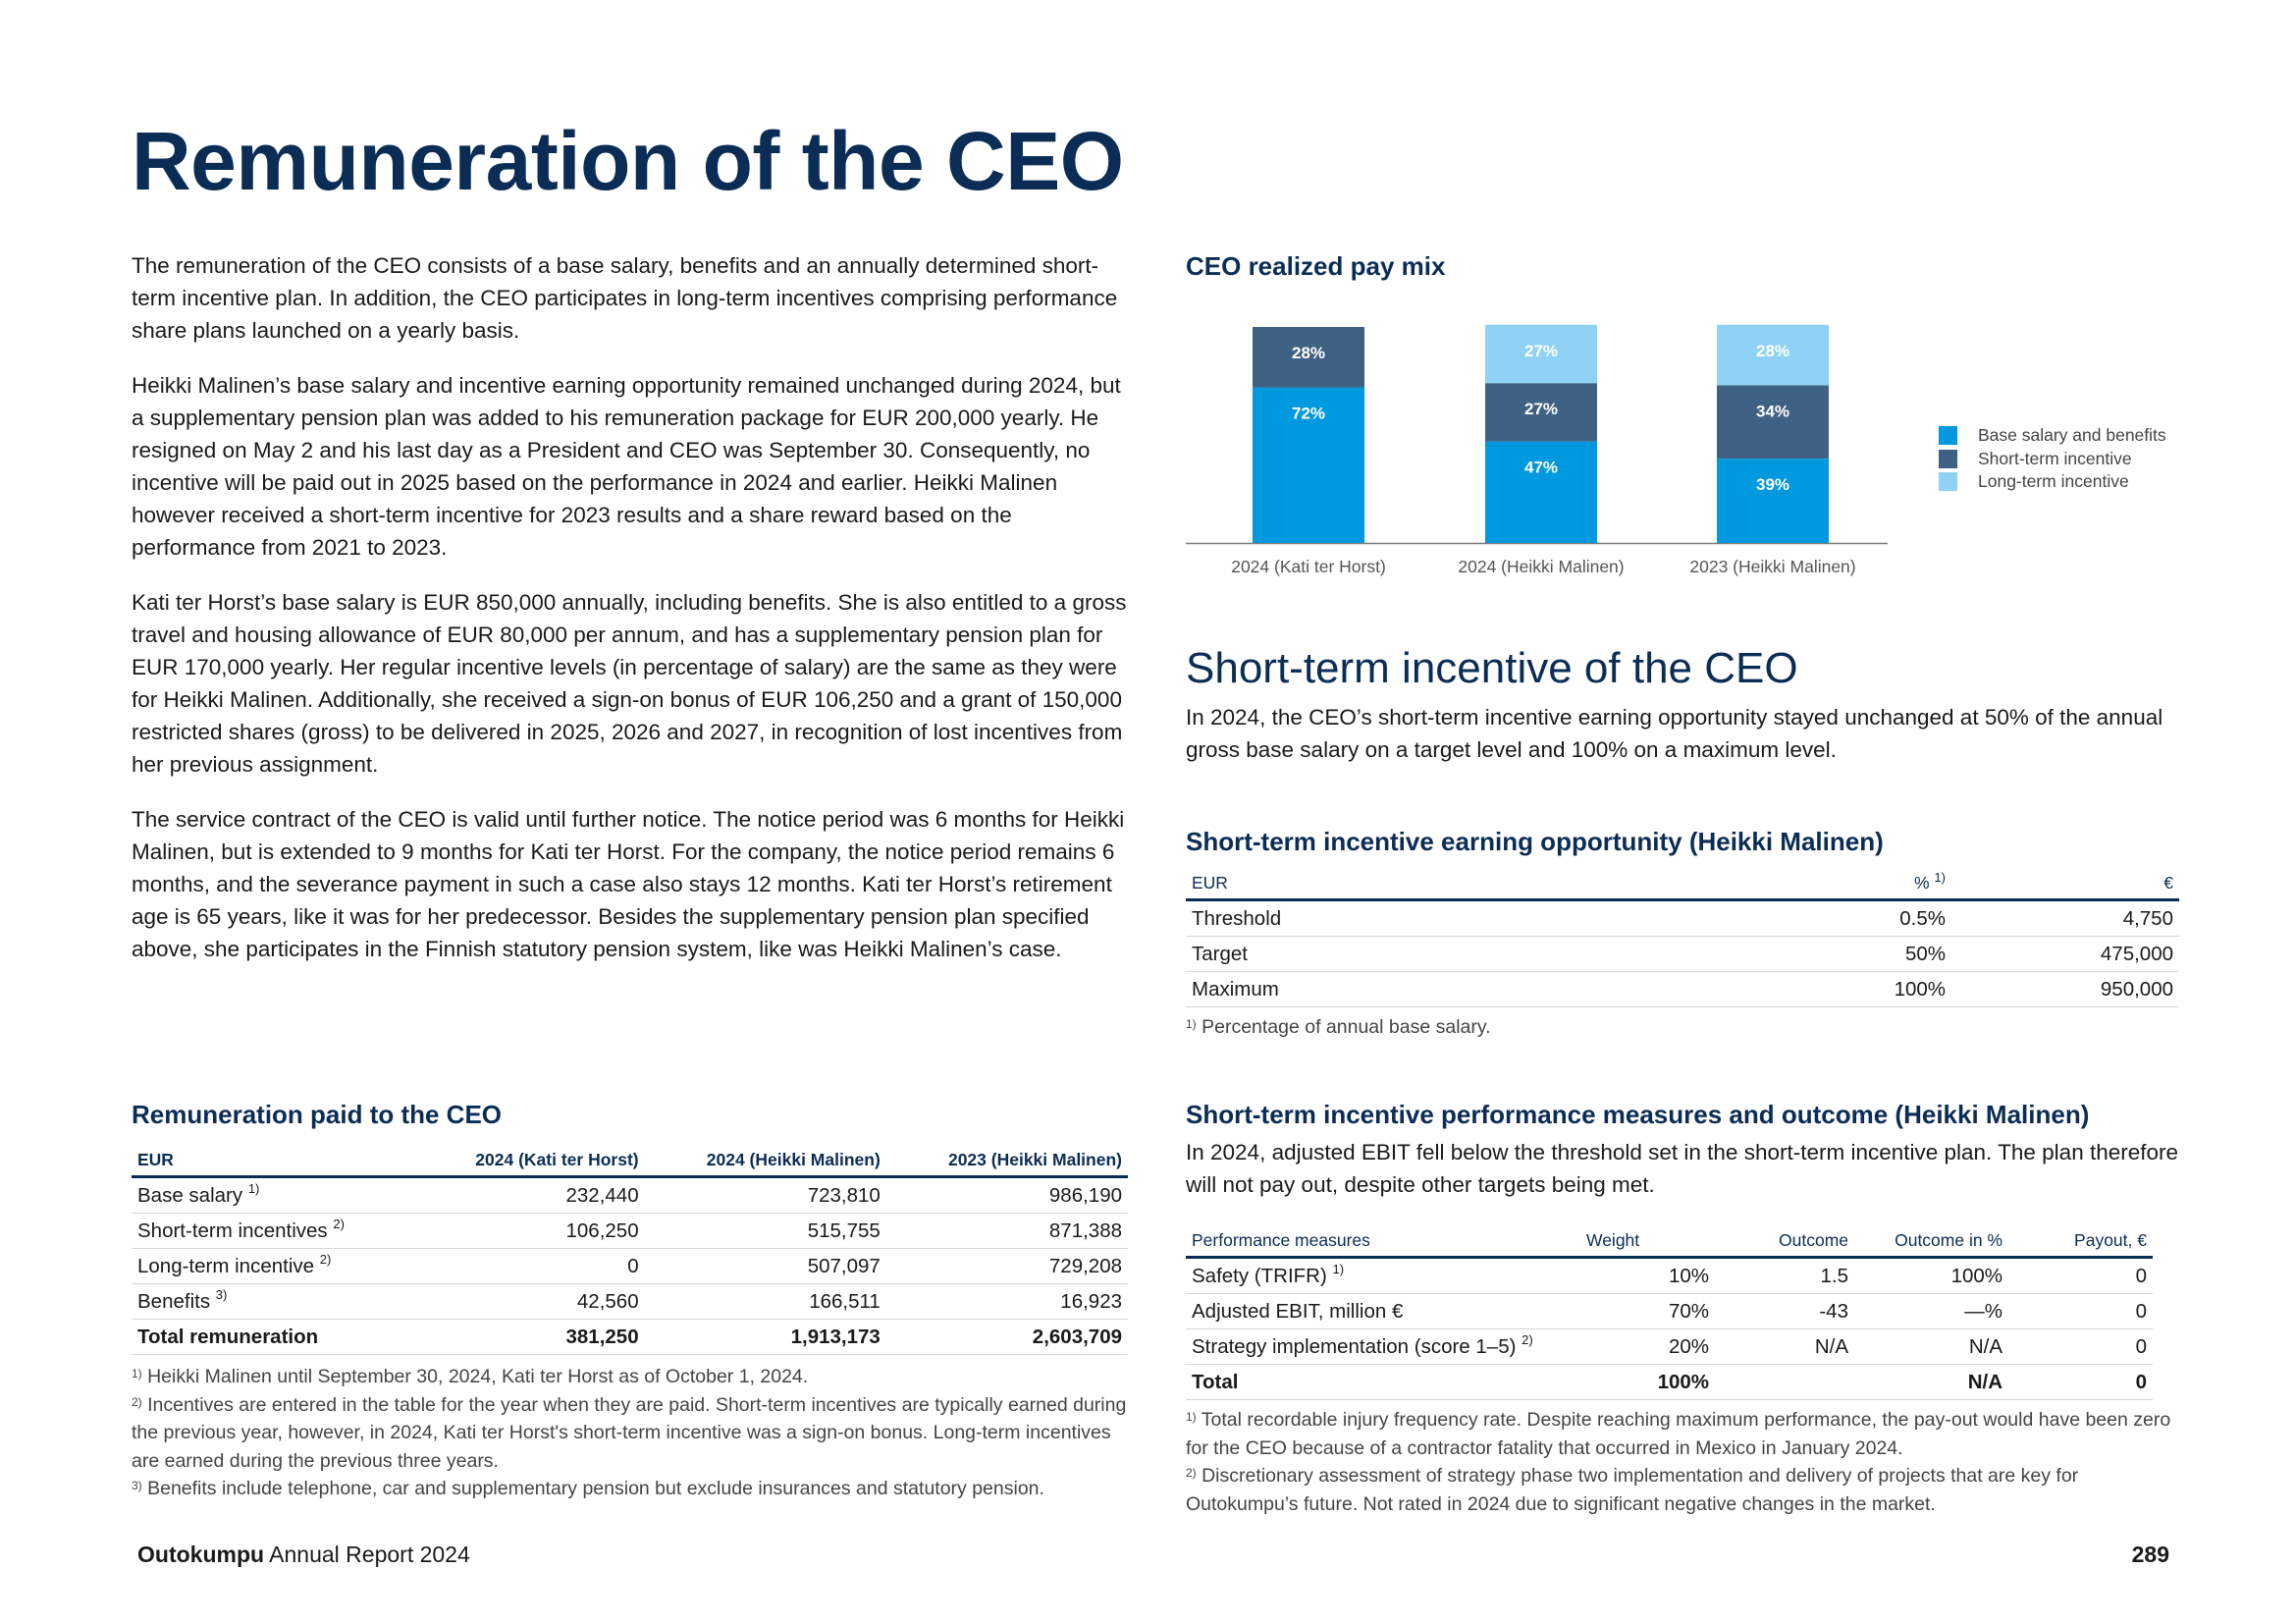  What do you see at coordinates (765, 1231) in the screenshot?
I see `cell-value: 515,755` at bounding box center [765, 1231].